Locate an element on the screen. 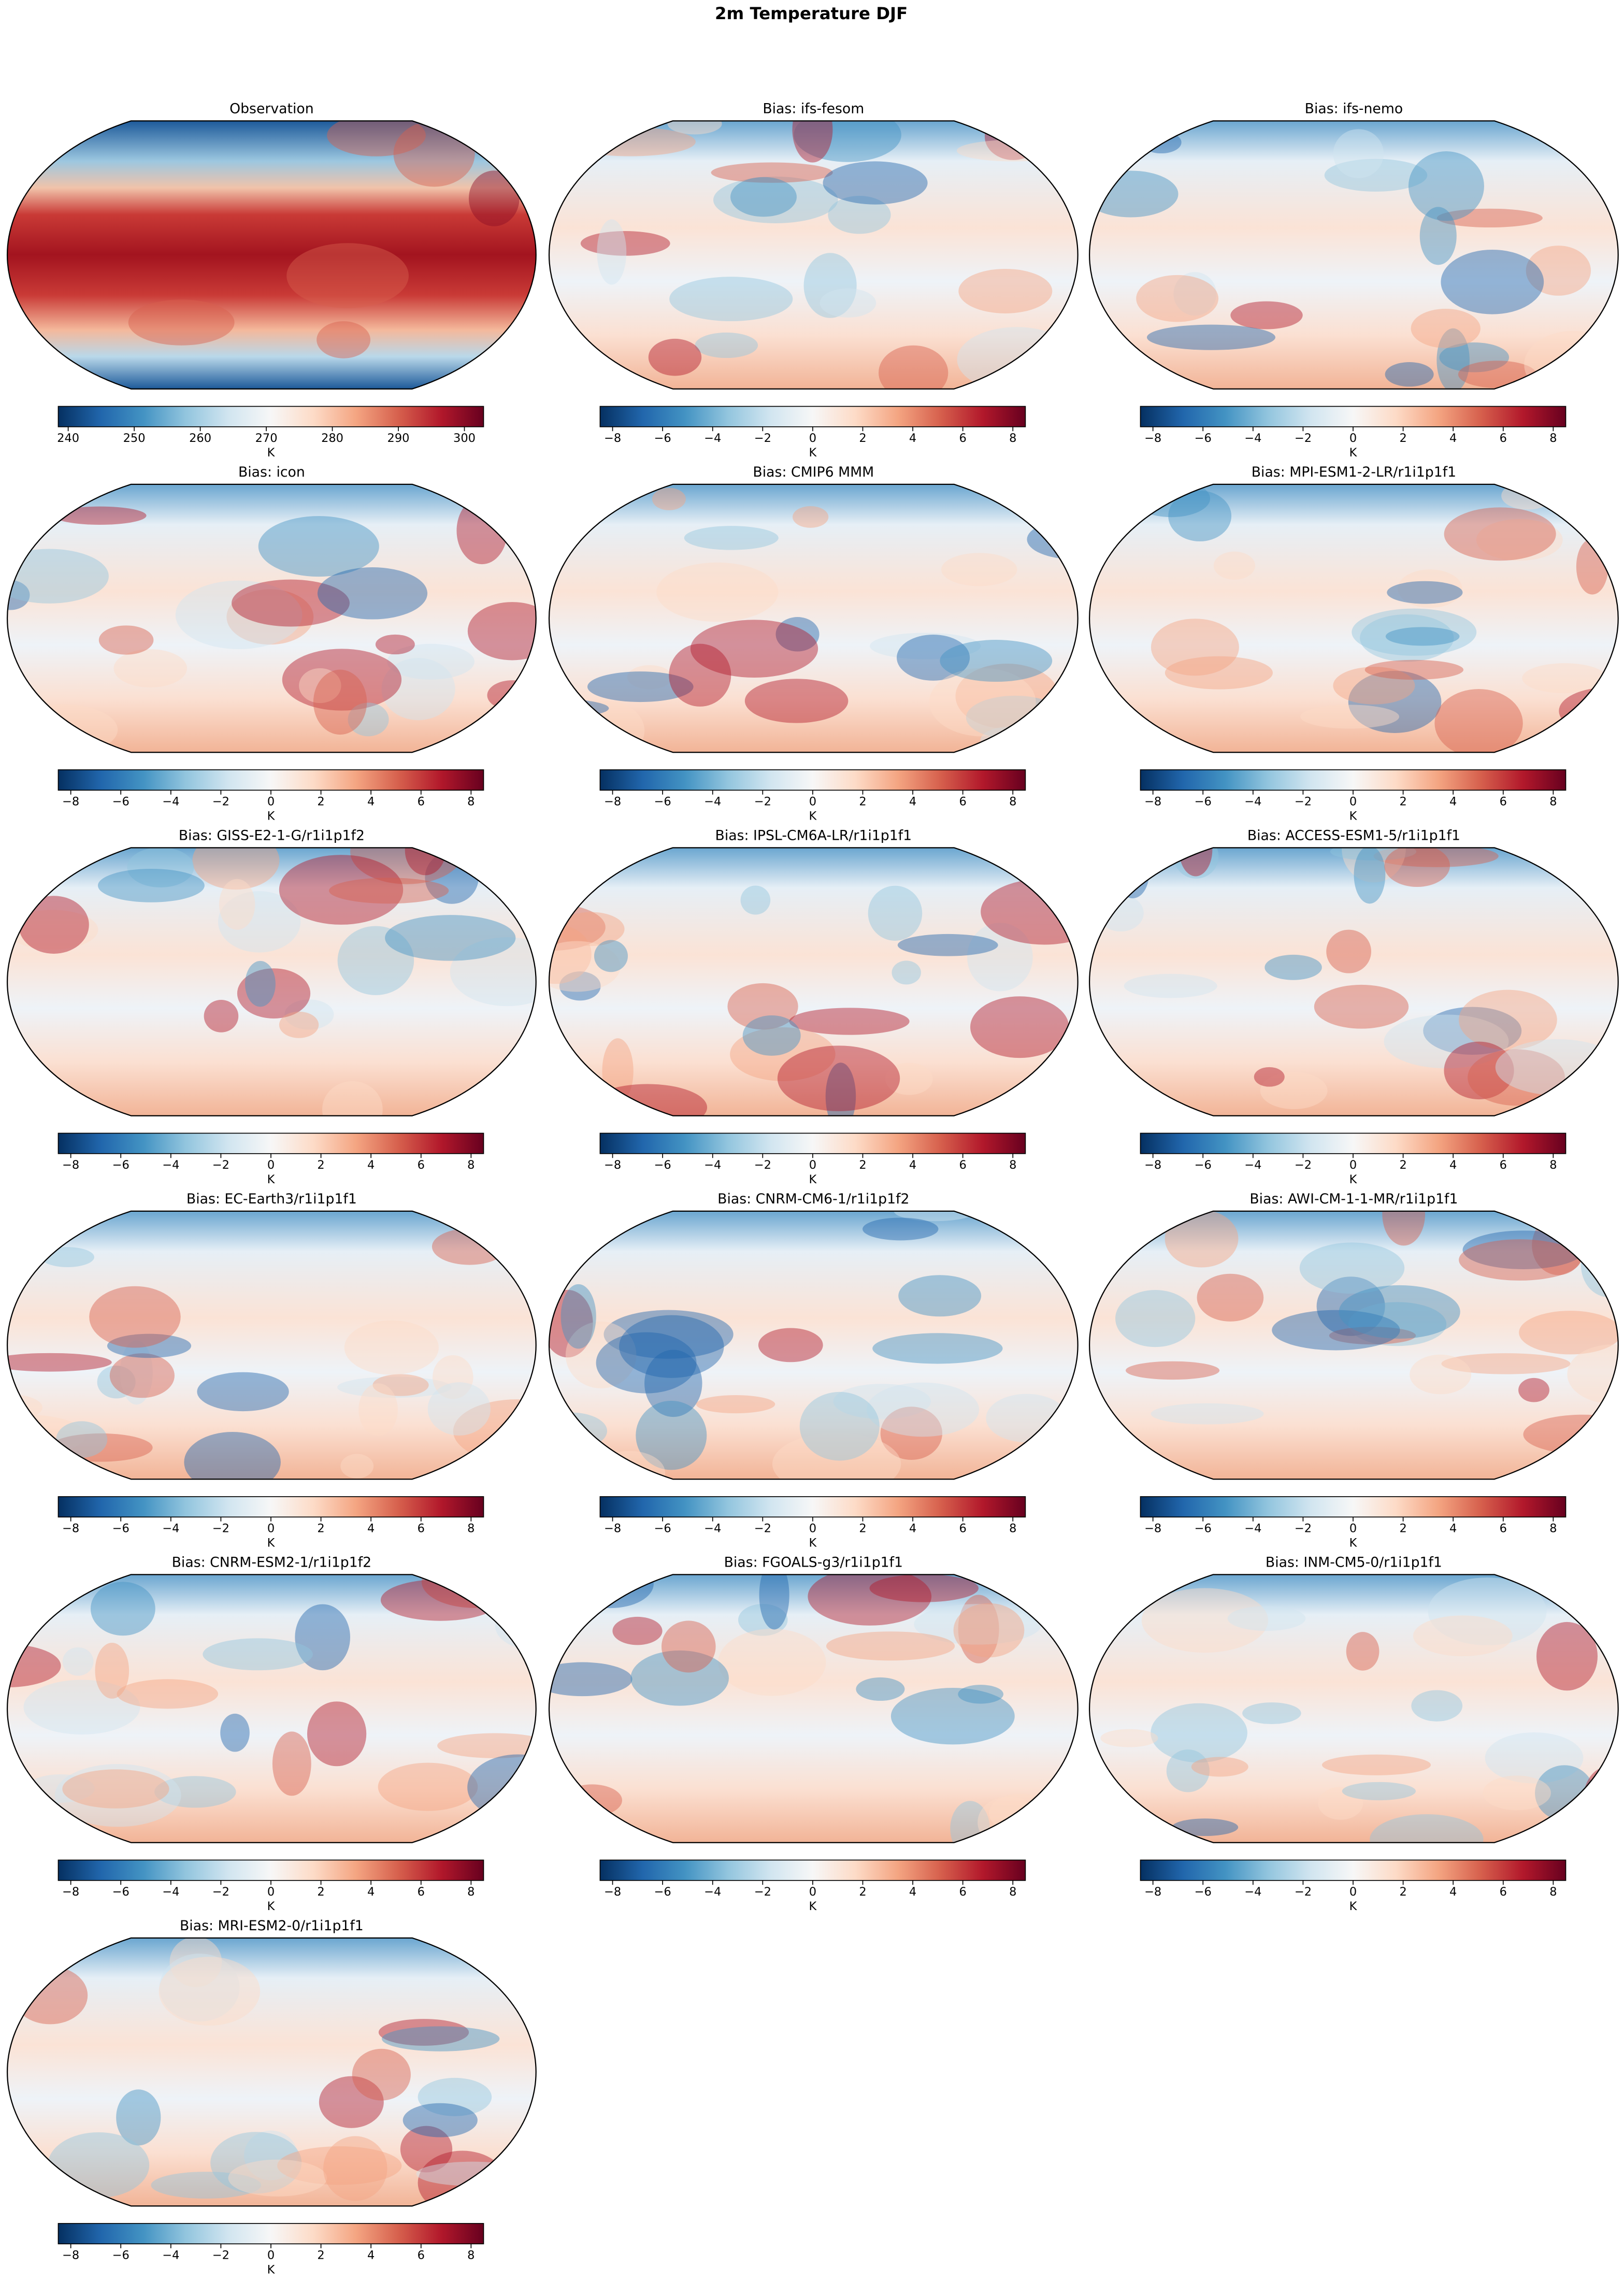 This screenshot has height=2281, width=1624. panel: Observation 240 250 260 270 280 290 300 K is located at coordinates (271, 280).